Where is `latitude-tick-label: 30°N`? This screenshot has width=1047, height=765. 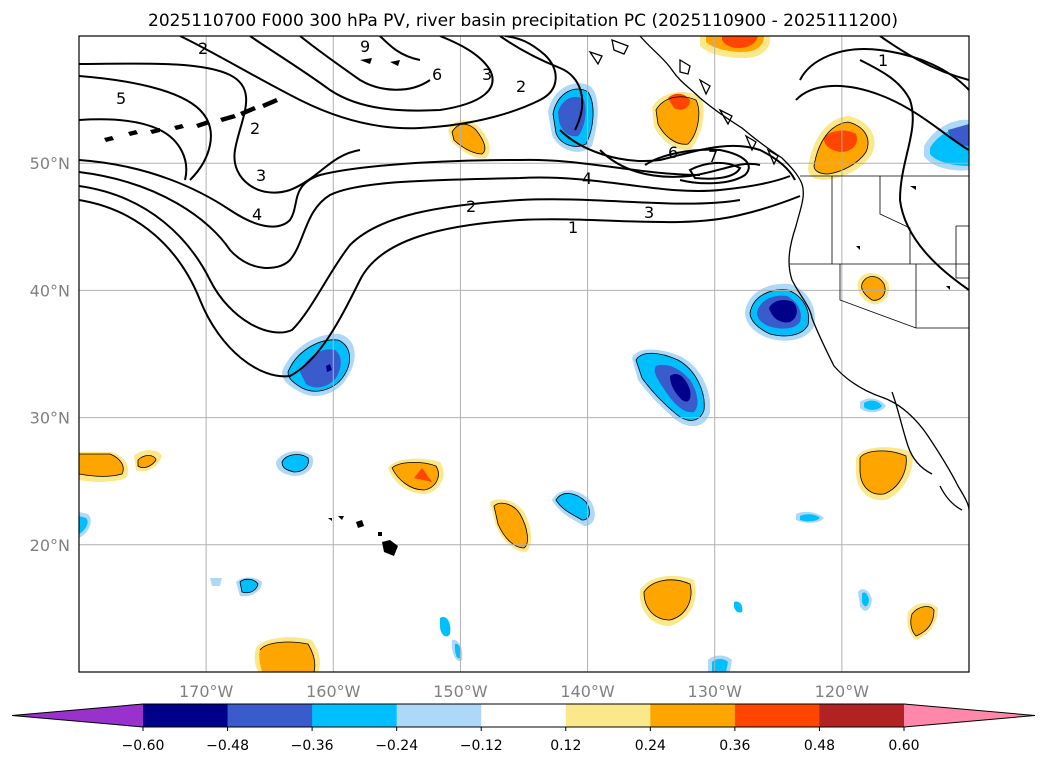
latitude-tick-label: 30°N is located at coordinates (50, 418).